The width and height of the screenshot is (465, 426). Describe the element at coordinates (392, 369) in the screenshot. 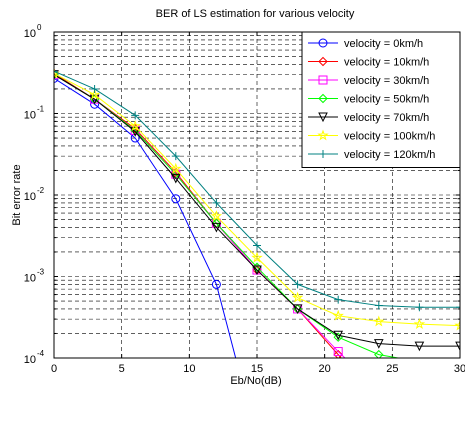

I see `x-tick-label: 25` at that location.